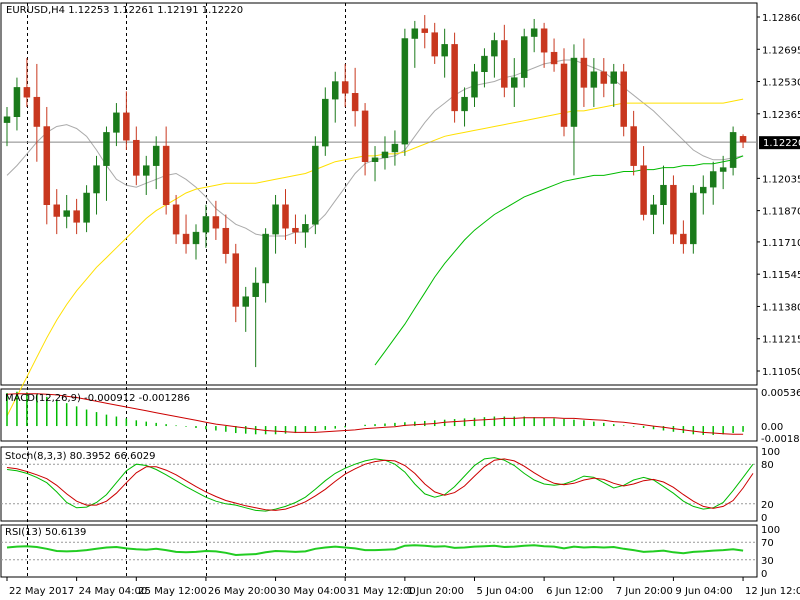  I want to click on price-tick-label: 1.11545, so click(781, 275).